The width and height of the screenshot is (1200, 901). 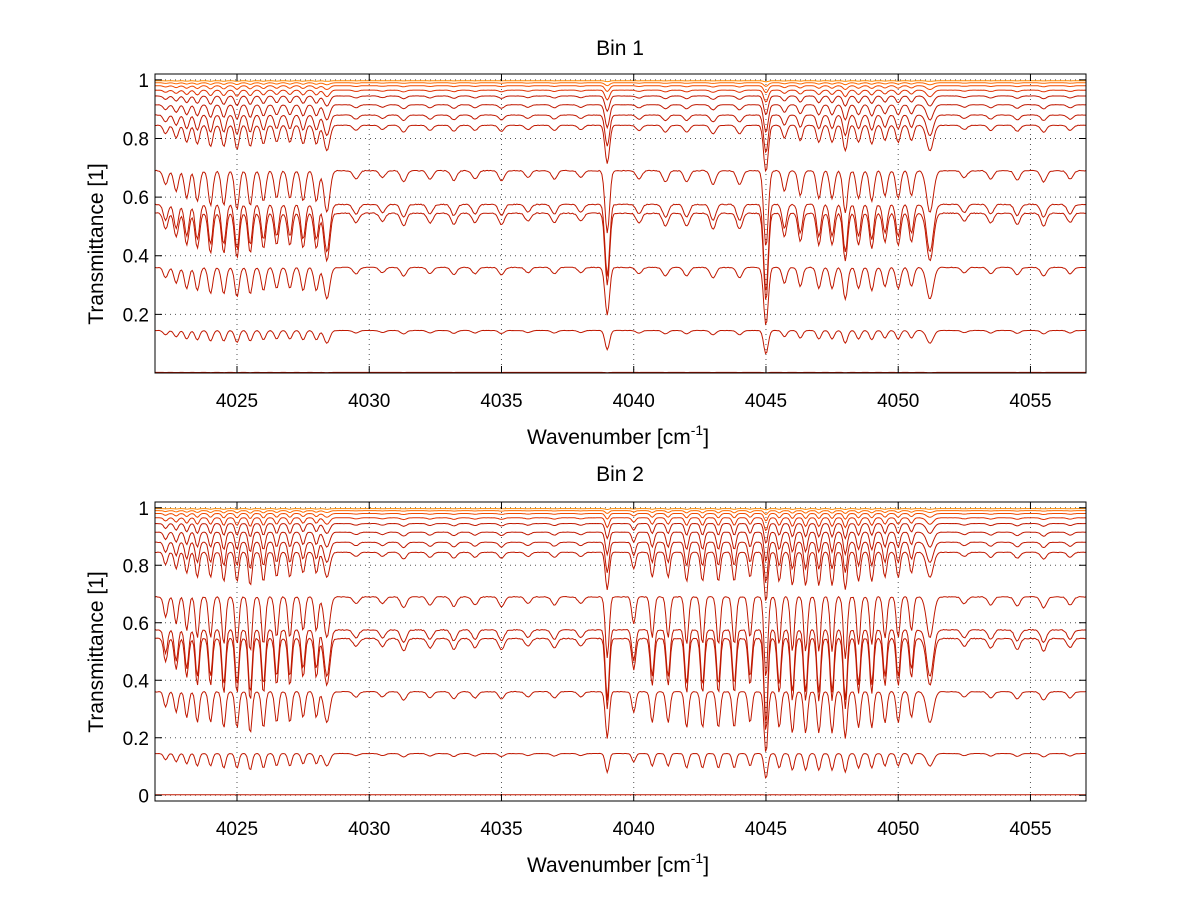 What do you see at coordinates (620, 474) in the screenshot?
I see `chart-title-bin-2: Bin 2` at bounding box center [620, 474].